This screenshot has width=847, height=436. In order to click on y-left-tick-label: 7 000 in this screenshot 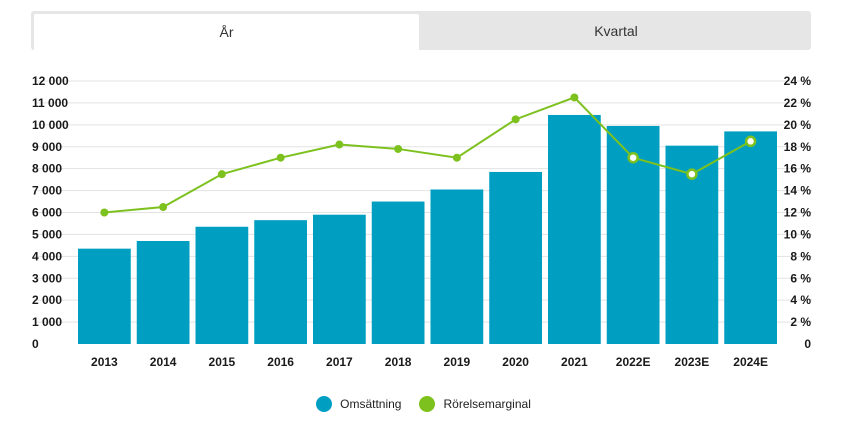, I will do `click(47, 191)`.